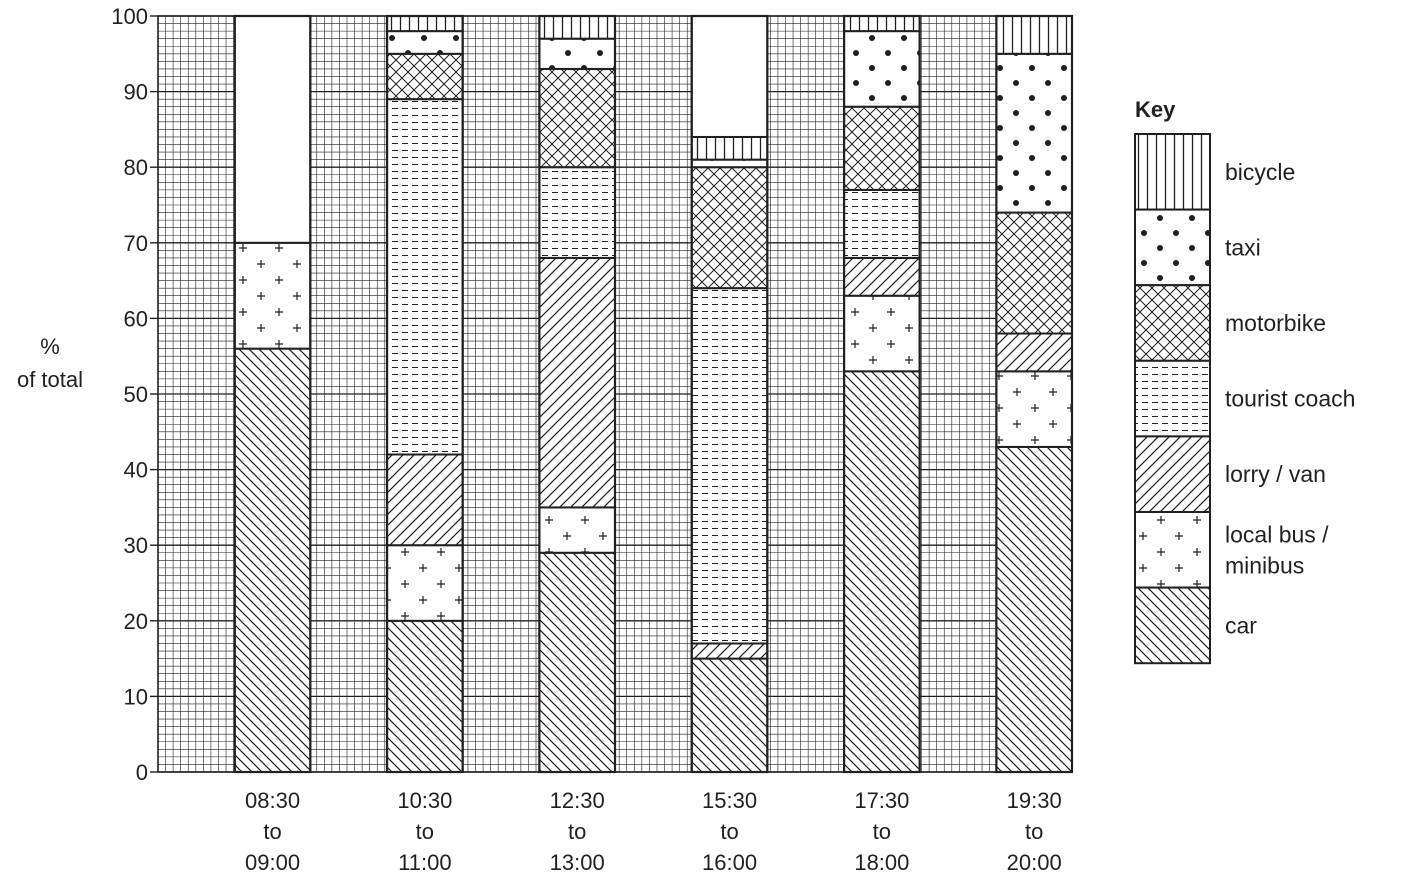  Describe the element at coordinates (1155, 109) in the screenshot. I see `legend-title: Key` at that location.